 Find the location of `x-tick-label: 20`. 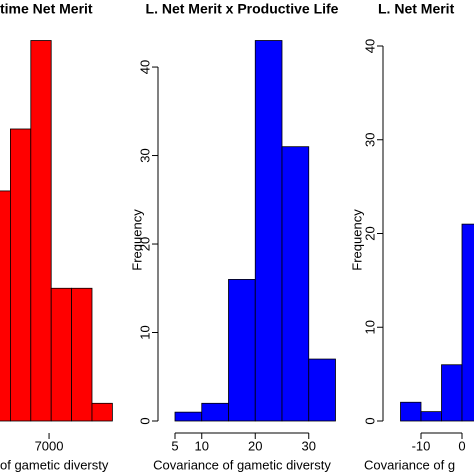

x-tick-label: 20 is located at coordinates (255, 445).